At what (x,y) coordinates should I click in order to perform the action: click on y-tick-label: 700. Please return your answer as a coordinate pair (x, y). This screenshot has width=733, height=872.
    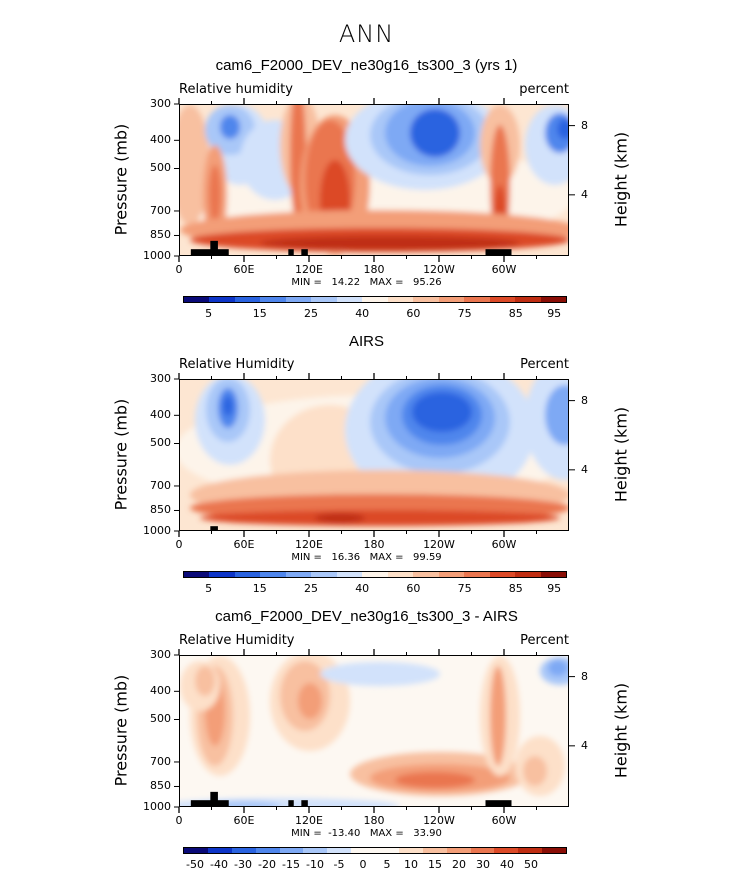
    Looking at the image, I should click on (160, 210).